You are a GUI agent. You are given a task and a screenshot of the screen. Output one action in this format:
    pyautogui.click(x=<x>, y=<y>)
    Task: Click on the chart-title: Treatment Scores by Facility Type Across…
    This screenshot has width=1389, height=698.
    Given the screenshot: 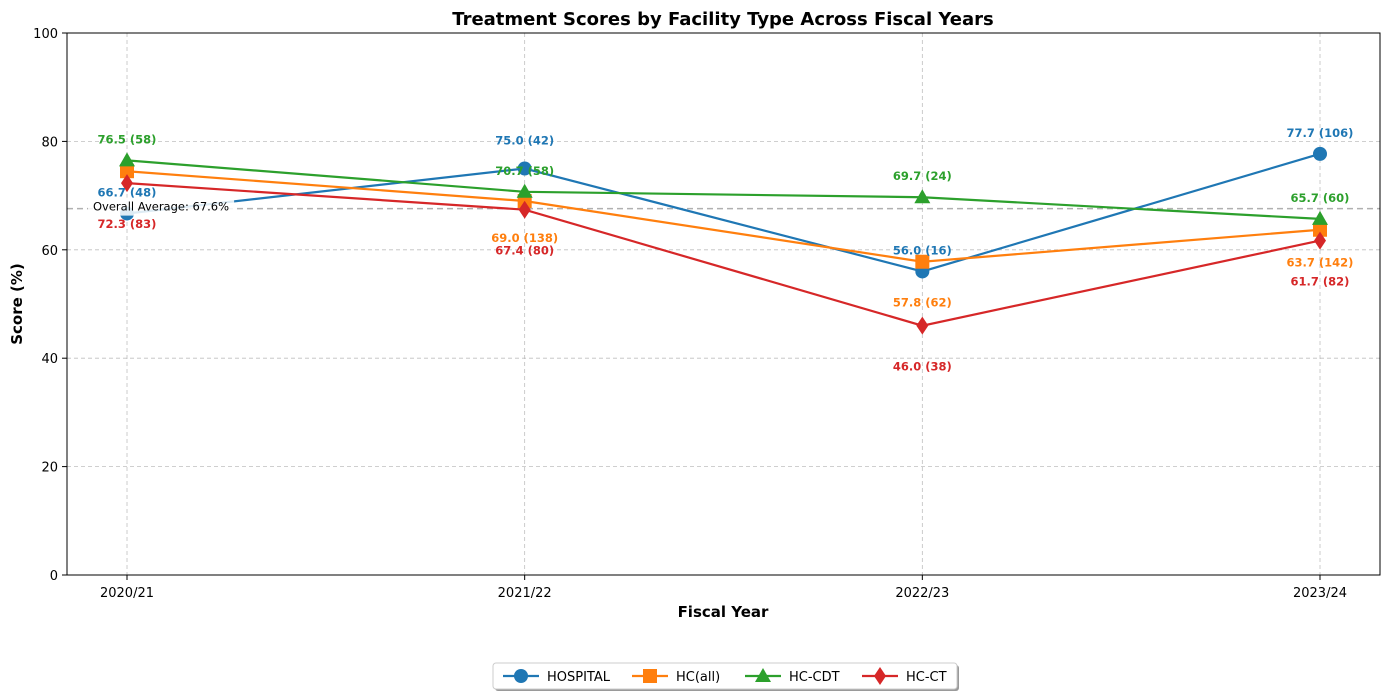 What is the action you would take?
    pyautogui.click(x=722, y=19)
    